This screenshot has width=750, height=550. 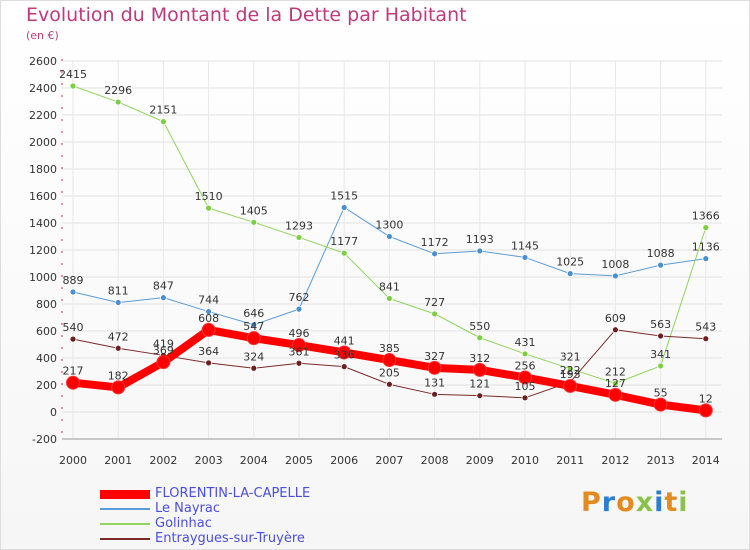 What do you see at coordinates (253, 326) in the screenshot?
I see `data-label: 547` at bounding box center [253, 326].